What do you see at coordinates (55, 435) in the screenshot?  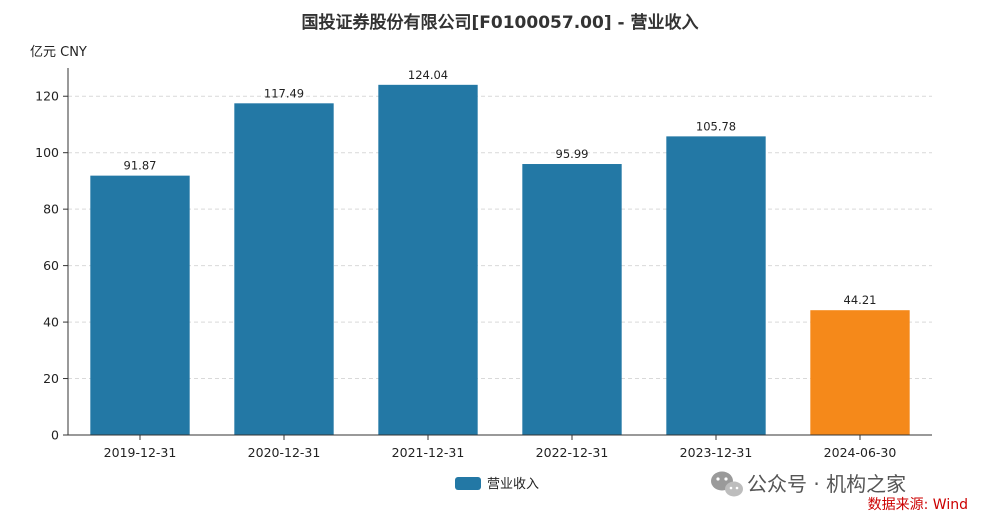 I see `y-tick-label: 0` at bounding box center [55, 435].